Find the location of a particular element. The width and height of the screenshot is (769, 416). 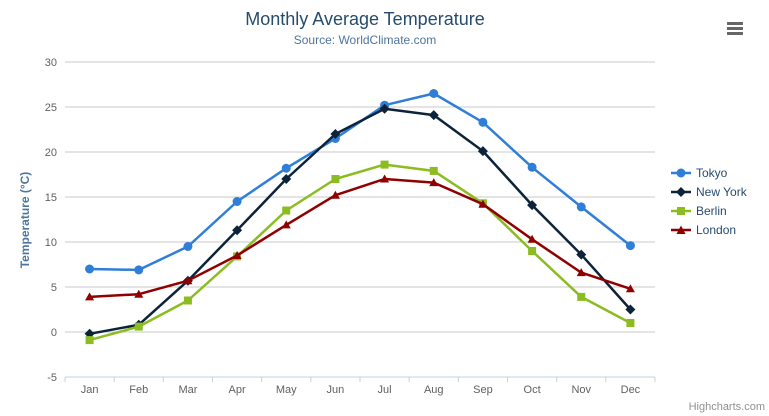

x-axis-label: Nov is located at coordinates (581, 390).